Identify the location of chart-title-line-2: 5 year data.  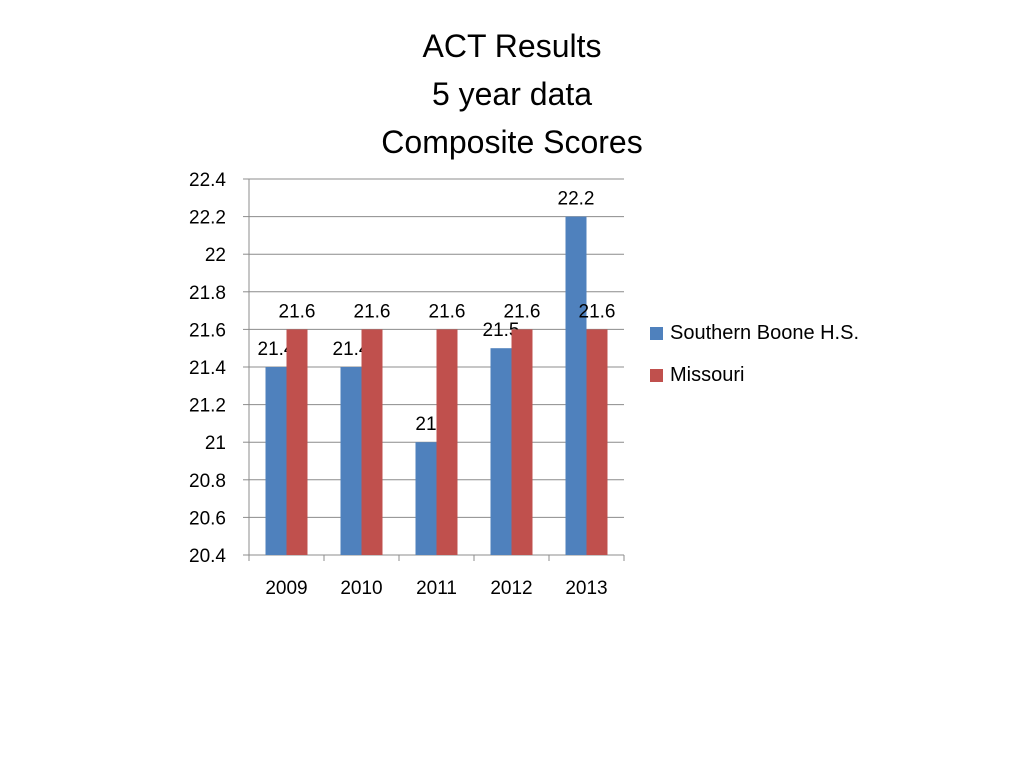
(512, 94).